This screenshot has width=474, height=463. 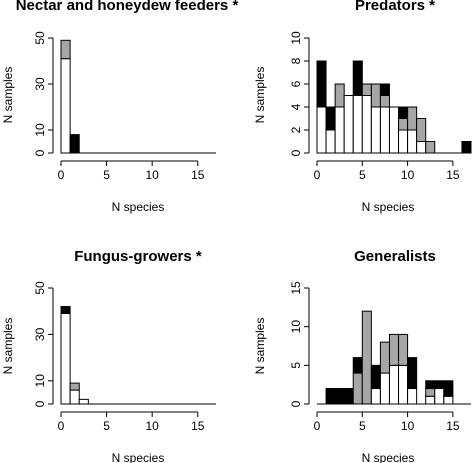 What do you see at coordinates (395, 7) in the screenshot?
I see `panel-title: Predators *` at bounding box center [395, 7].